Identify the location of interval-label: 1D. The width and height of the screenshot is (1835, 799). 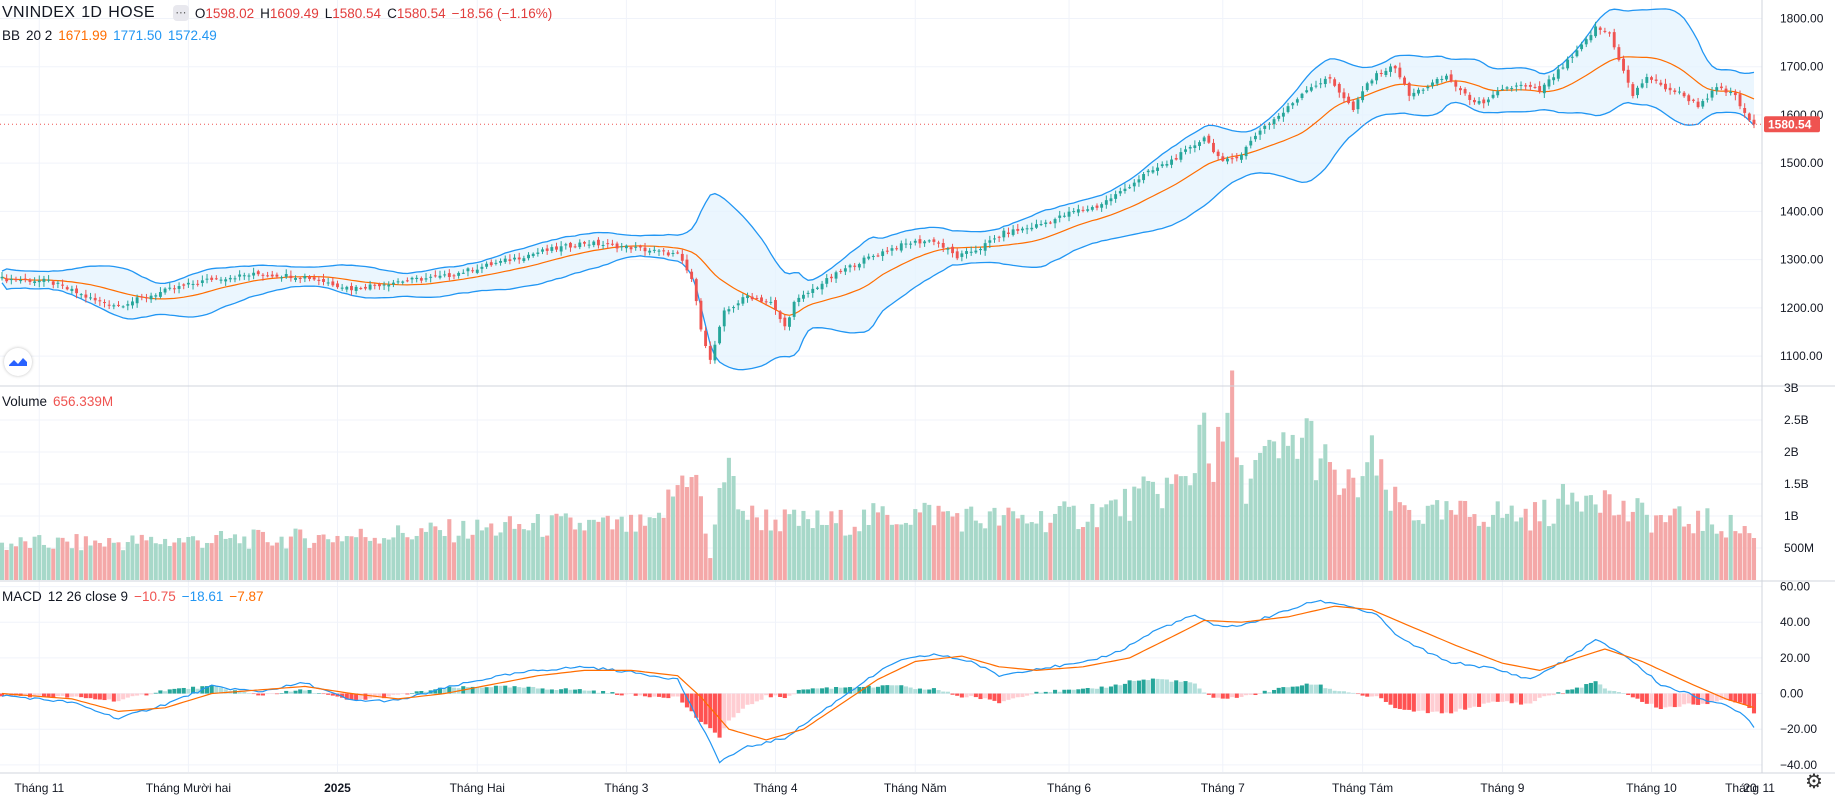
(92, 12).